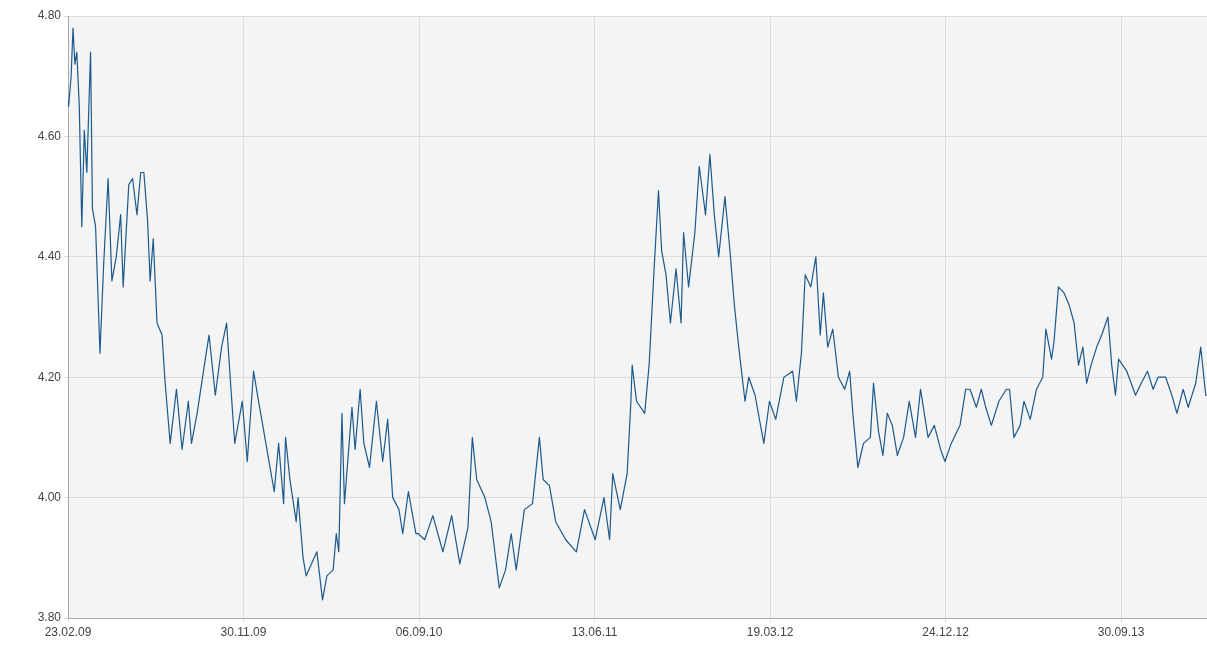 The image size is (1207, 652). Describe the element at coordinates (49, 496) in the screenshot. I see `y-tick-label: 4.00` at that location.